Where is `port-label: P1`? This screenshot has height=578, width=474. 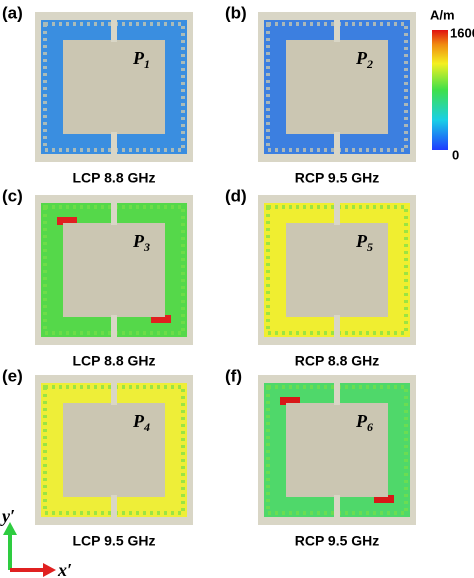 port-label: P1 is located at coordinates (141, 59).